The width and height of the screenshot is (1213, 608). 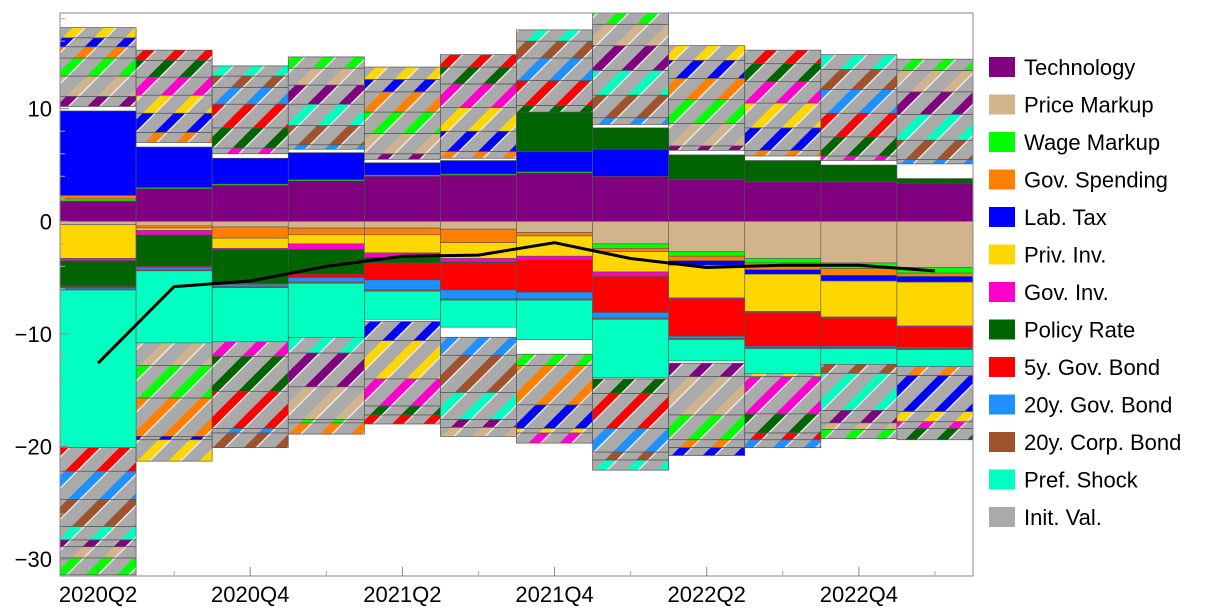 What do you see at coordinates (40, 109) in the screenshot?
I see `y-tick-label: 10` at bounding box center [40, 109].